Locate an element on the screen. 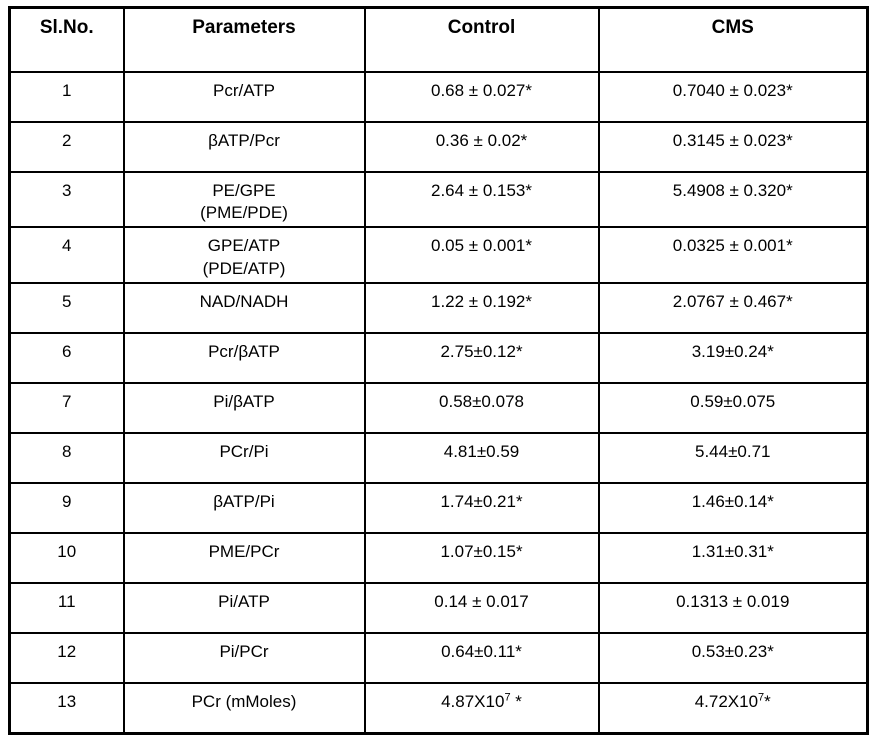 The height and width of the screenshot is (737, 880). cell-cms: 3.19±0.24* is located at coordinates (733, 358).